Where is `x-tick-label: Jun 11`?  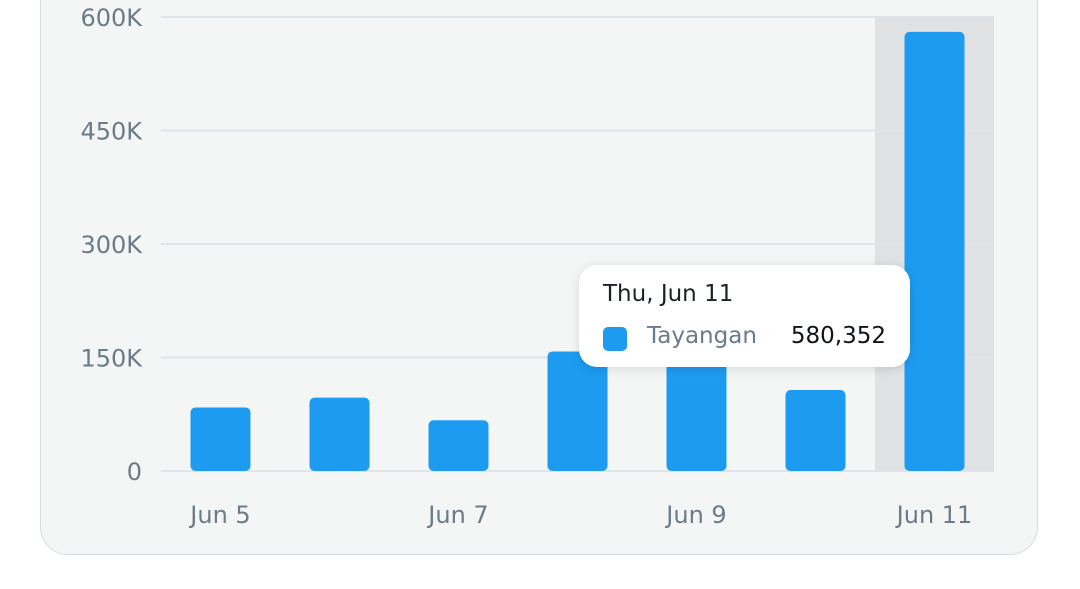 x-tick-label: Jun 11 is located at coordinates (934, 515).